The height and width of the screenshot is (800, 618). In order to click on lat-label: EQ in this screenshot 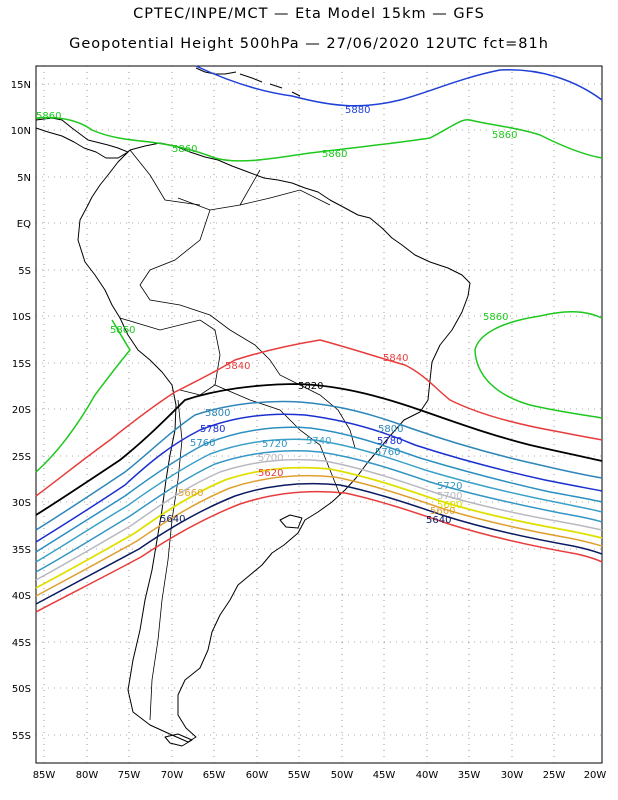, I will do `click(24, 224)`.